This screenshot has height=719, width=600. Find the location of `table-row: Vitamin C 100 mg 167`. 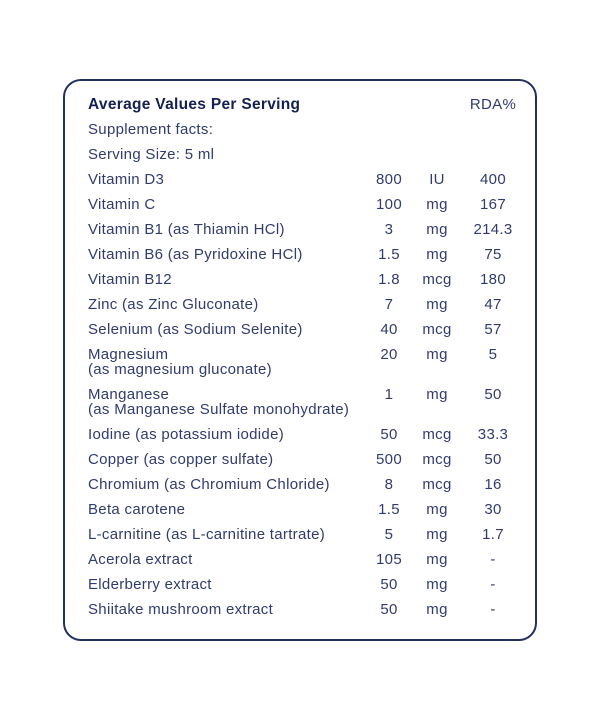

table-row: Vitamin C 100 mg 167 is located at coordinates (307, 204).